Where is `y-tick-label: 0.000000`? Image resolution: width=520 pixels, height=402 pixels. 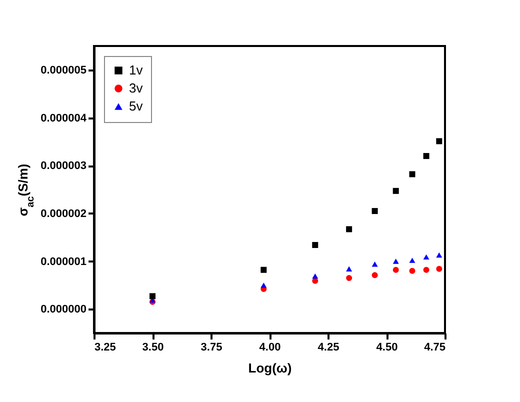 y-tick-label: 0.000000 is located at coordinates (63, 310).